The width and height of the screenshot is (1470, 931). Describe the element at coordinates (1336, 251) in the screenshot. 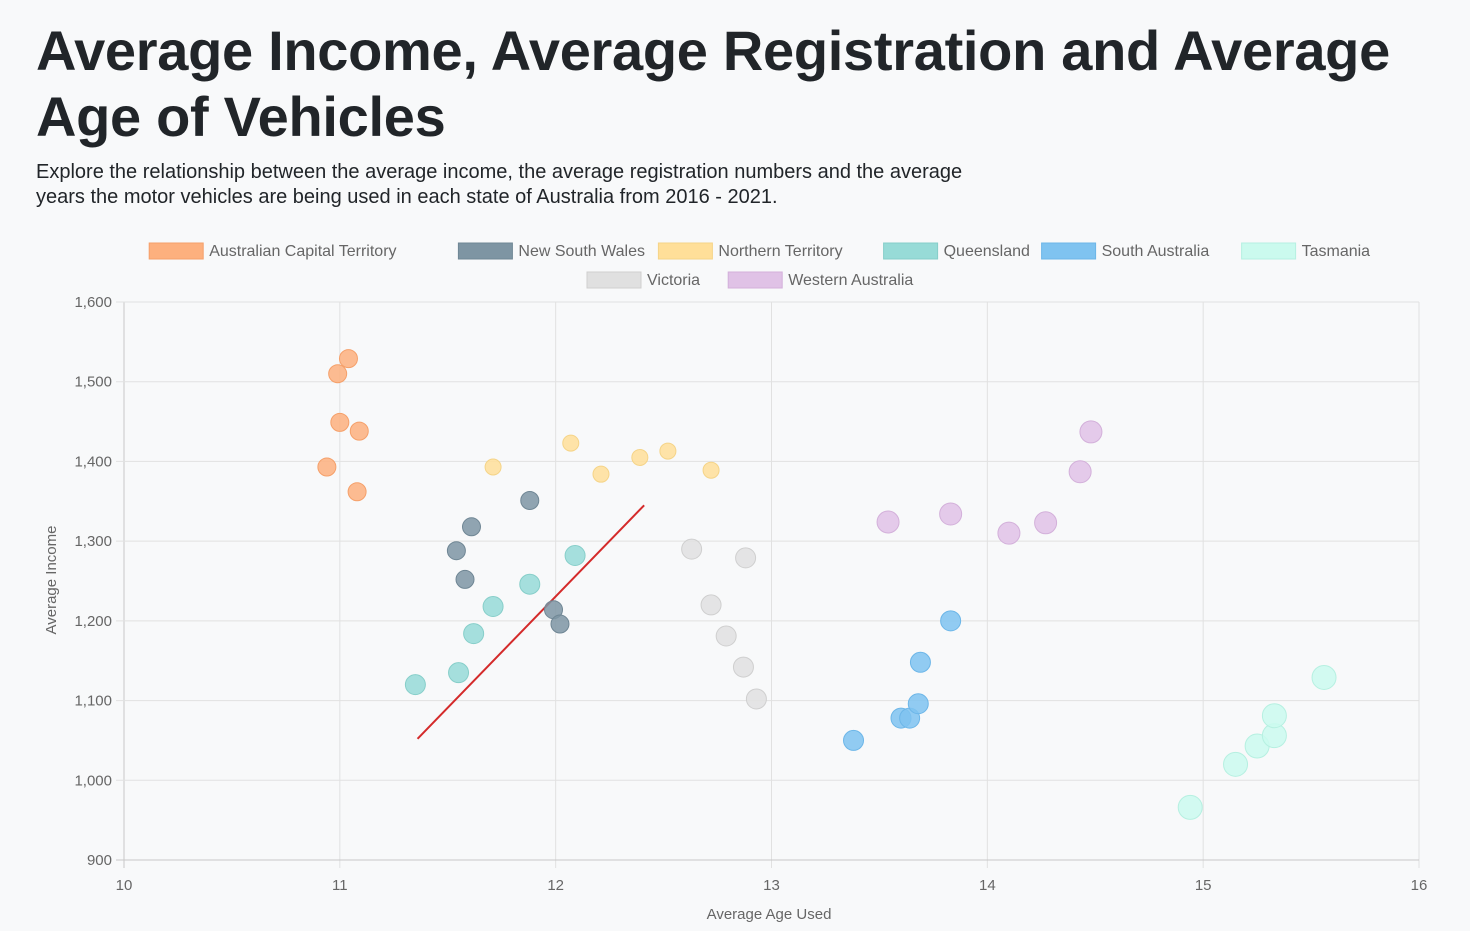

I see `legend-label: Tasmania` at that location.